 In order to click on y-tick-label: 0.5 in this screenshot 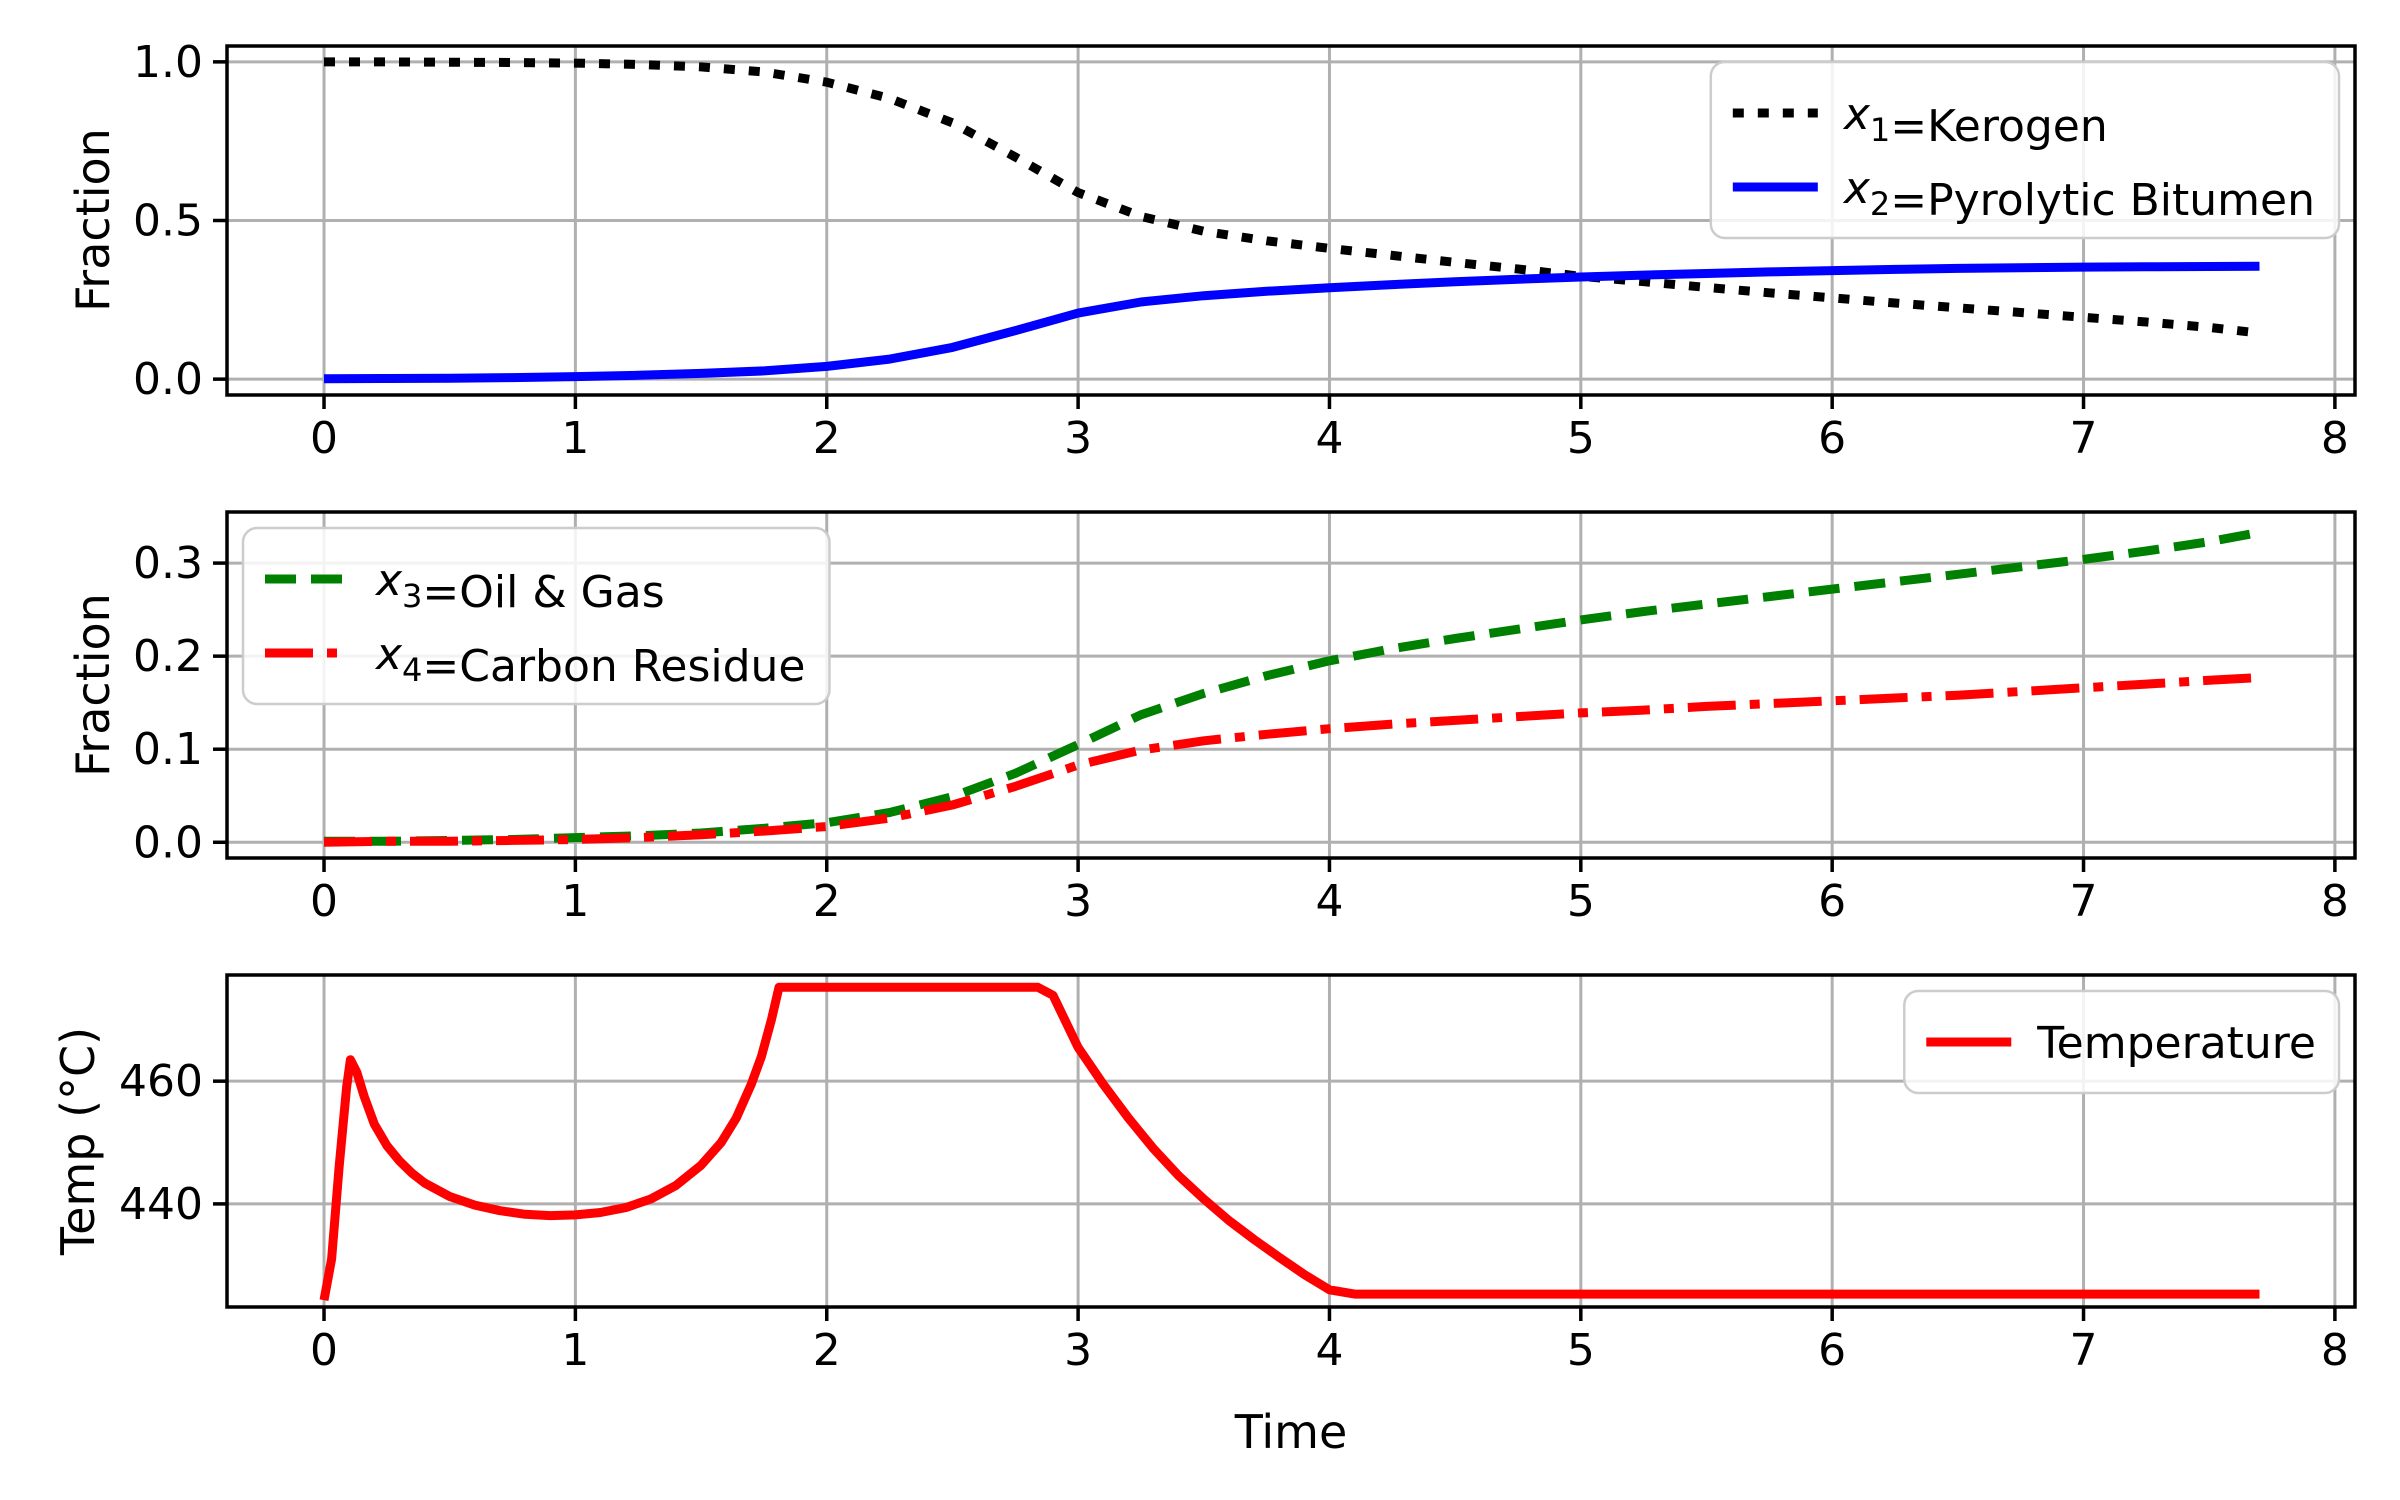, I will do `click(168, 221)`.